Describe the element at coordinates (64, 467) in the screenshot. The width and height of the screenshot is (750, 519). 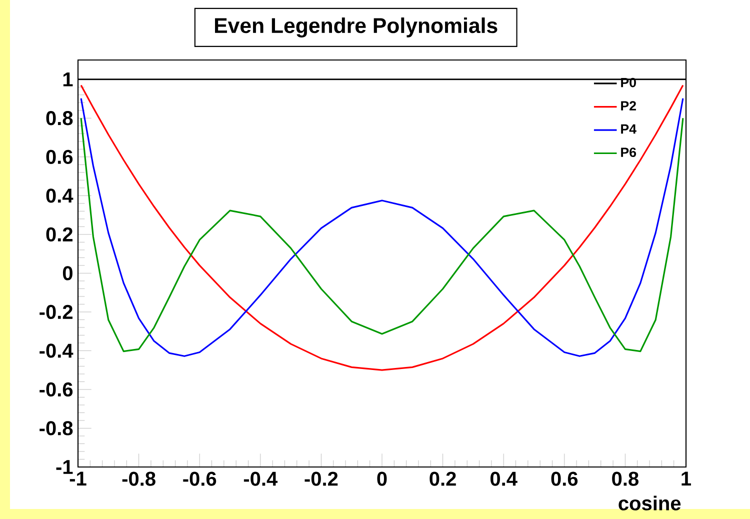
I see `y-tick-label: -1` at that location.